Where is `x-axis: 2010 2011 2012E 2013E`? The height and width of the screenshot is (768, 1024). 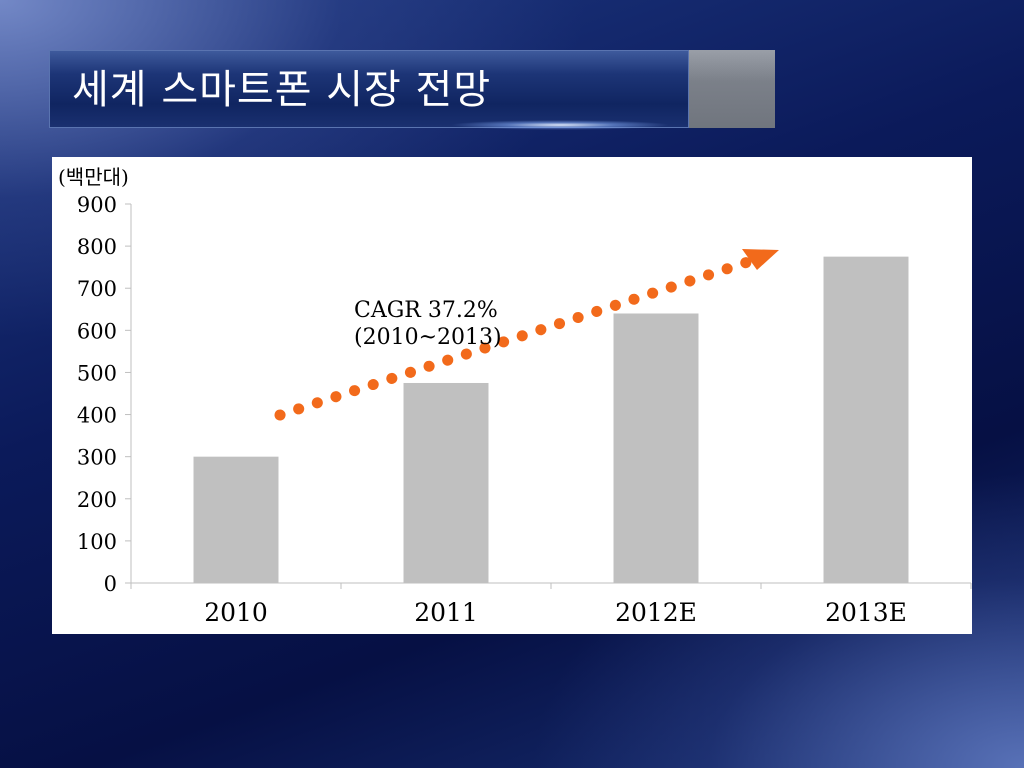
x-axis: 2010 2011 2012E 2013E is located at coordinates (551, 604).